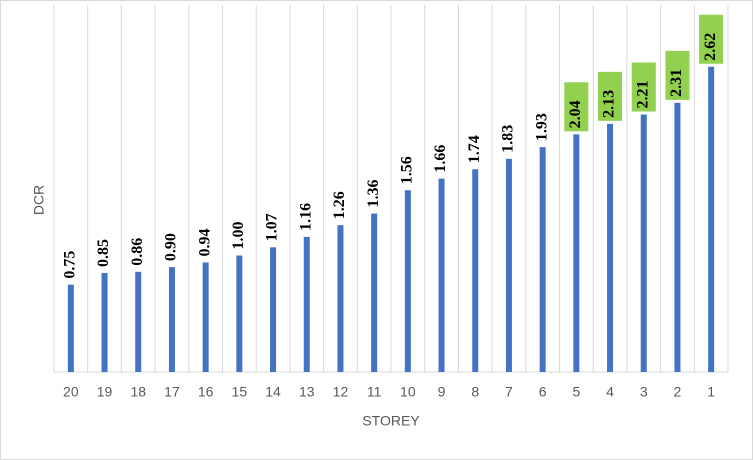 The height and width of the screenshot is (460, 753). What do you see at coordinates (710, 47) in the screenshot?
I see `value-label: 2.62` at bounding box center [710, 47].